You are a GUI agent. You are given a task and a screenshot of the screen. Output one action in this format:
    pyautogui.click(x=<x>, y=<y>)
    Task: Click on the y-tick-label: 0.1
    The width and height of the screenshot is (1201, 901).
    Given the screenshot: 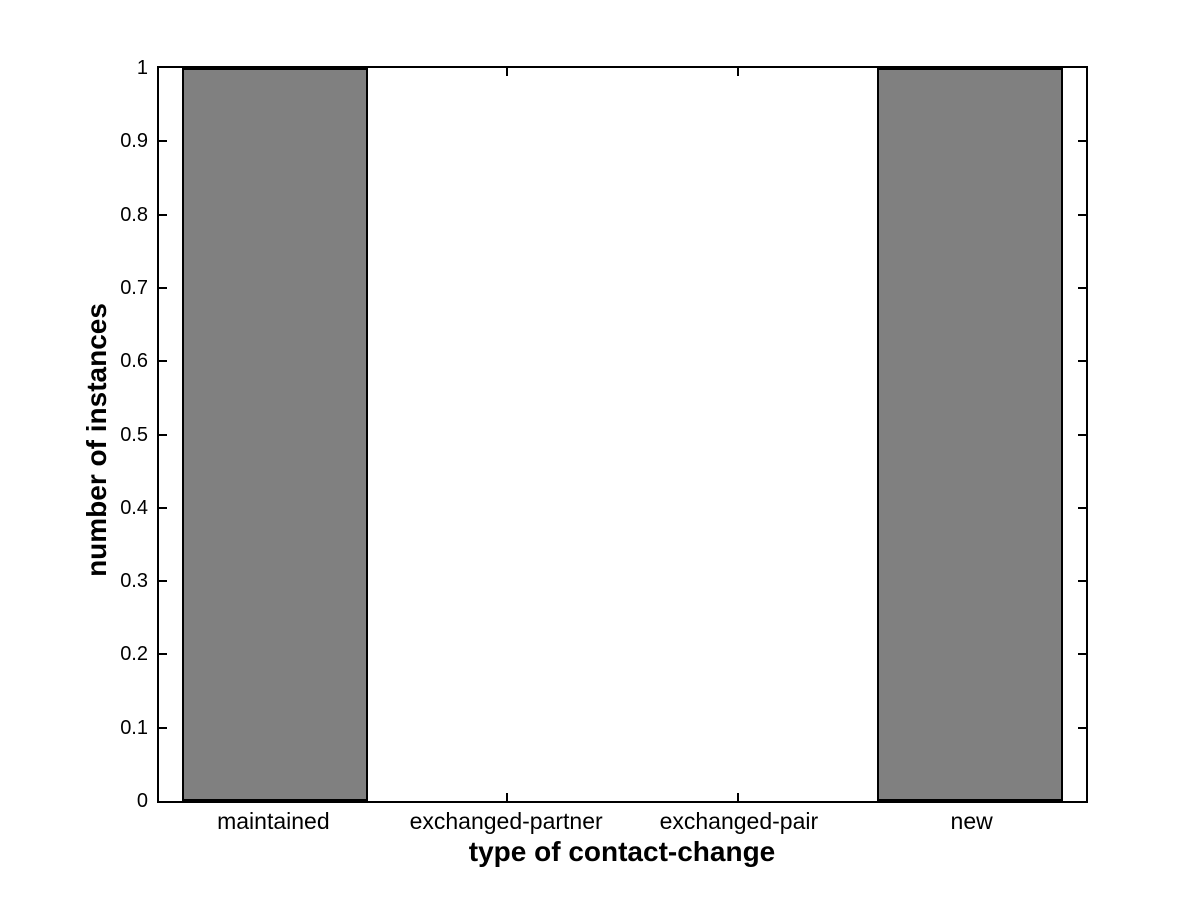 What is the action you would take?
    pyautogui.click(x=134, y=728)
    